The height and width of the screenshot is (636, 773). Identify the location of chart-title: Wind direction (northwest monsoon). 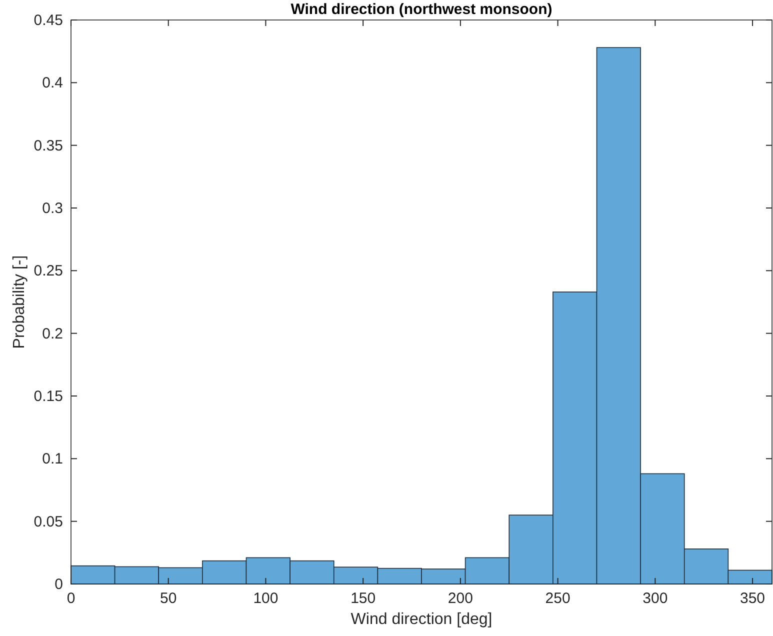
(421, 9).